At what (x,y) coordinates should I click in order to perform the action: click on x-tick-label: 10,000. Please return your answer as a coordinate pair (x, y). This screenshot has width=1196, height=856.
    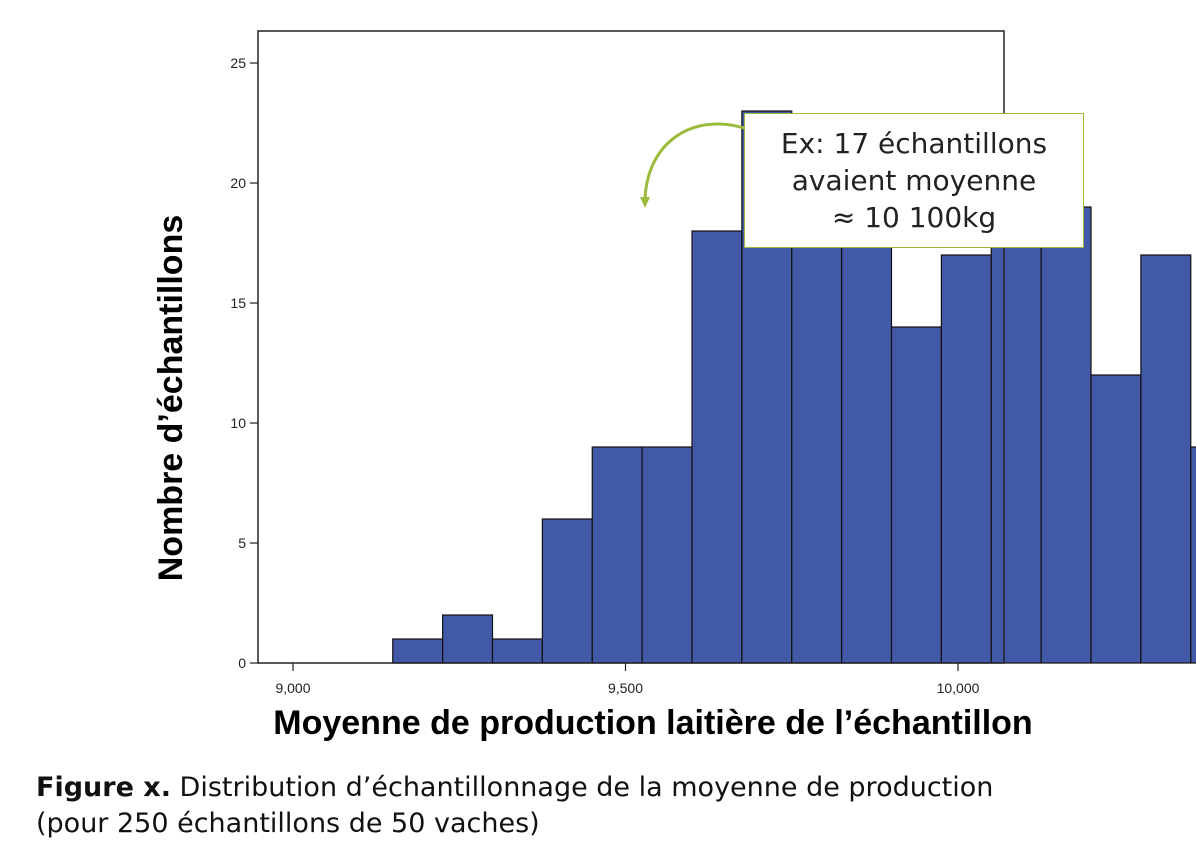
    Looking at the image, I should click on (958, 688).